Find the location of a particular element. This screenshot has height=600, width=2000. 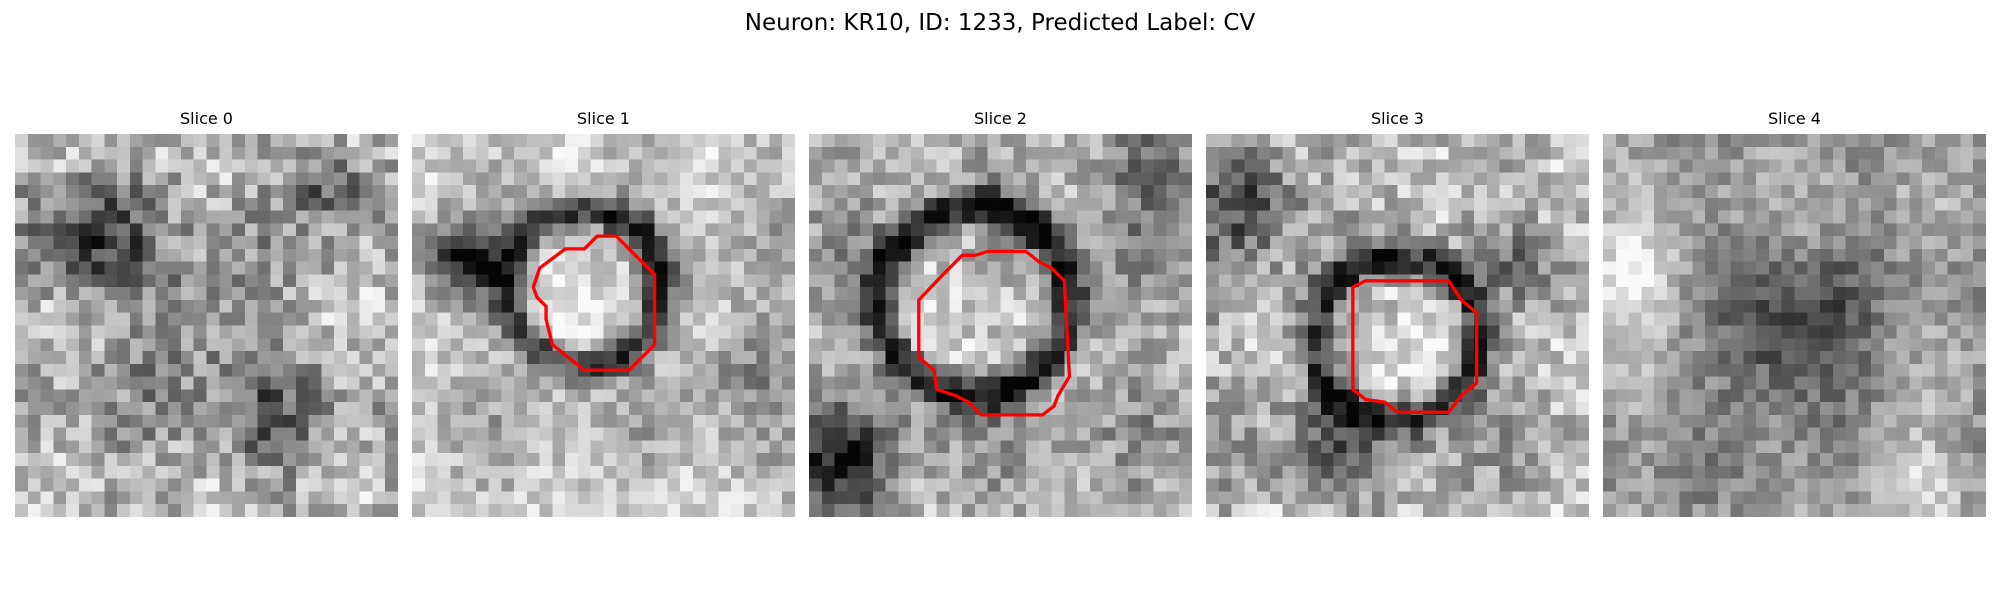

slice-panel-0: Slice 0 is located at coordinates (206, 312).